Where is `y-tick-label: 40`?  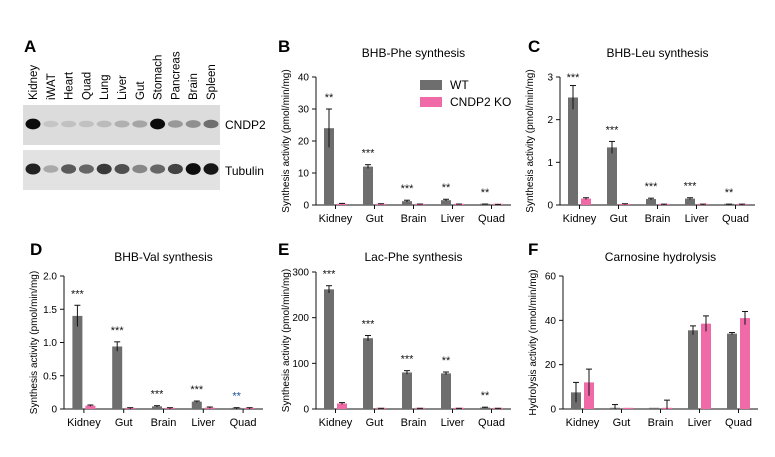
y-tick-label: 40 is located at coordinates (551, 321).